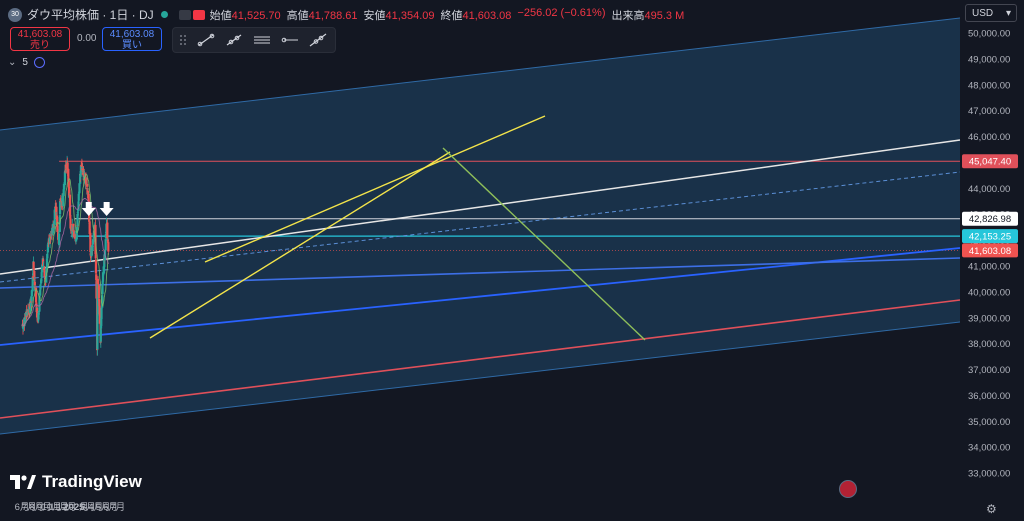 The image size is (1024, 521). I want to click on horizontal-ray-tool-icon, so click(290, 40).